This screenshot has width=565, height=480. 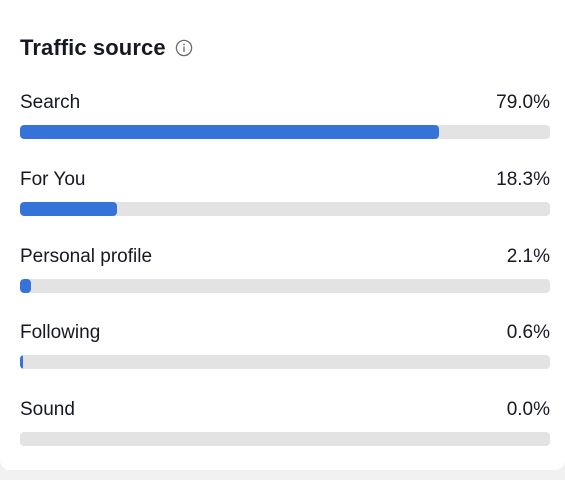 What do you see at coordinates (285, 346) in the screenshot?
I see `traffic-row-following: Following 0.6%` at bounding box center [285, 346].